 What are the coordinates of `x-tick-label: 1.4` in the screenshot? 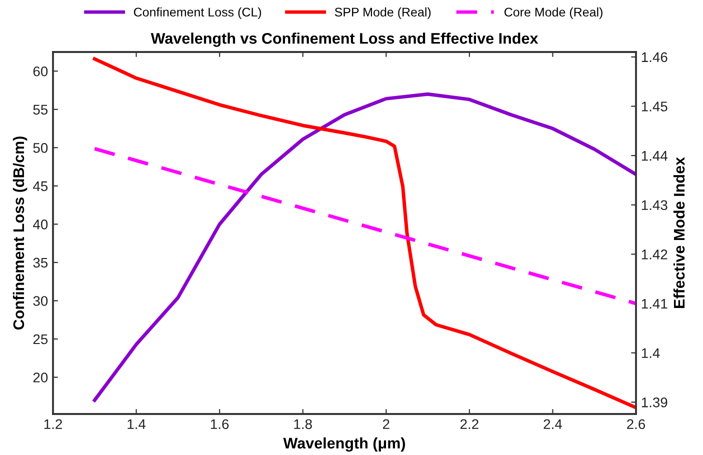 It's located at (137, 424).